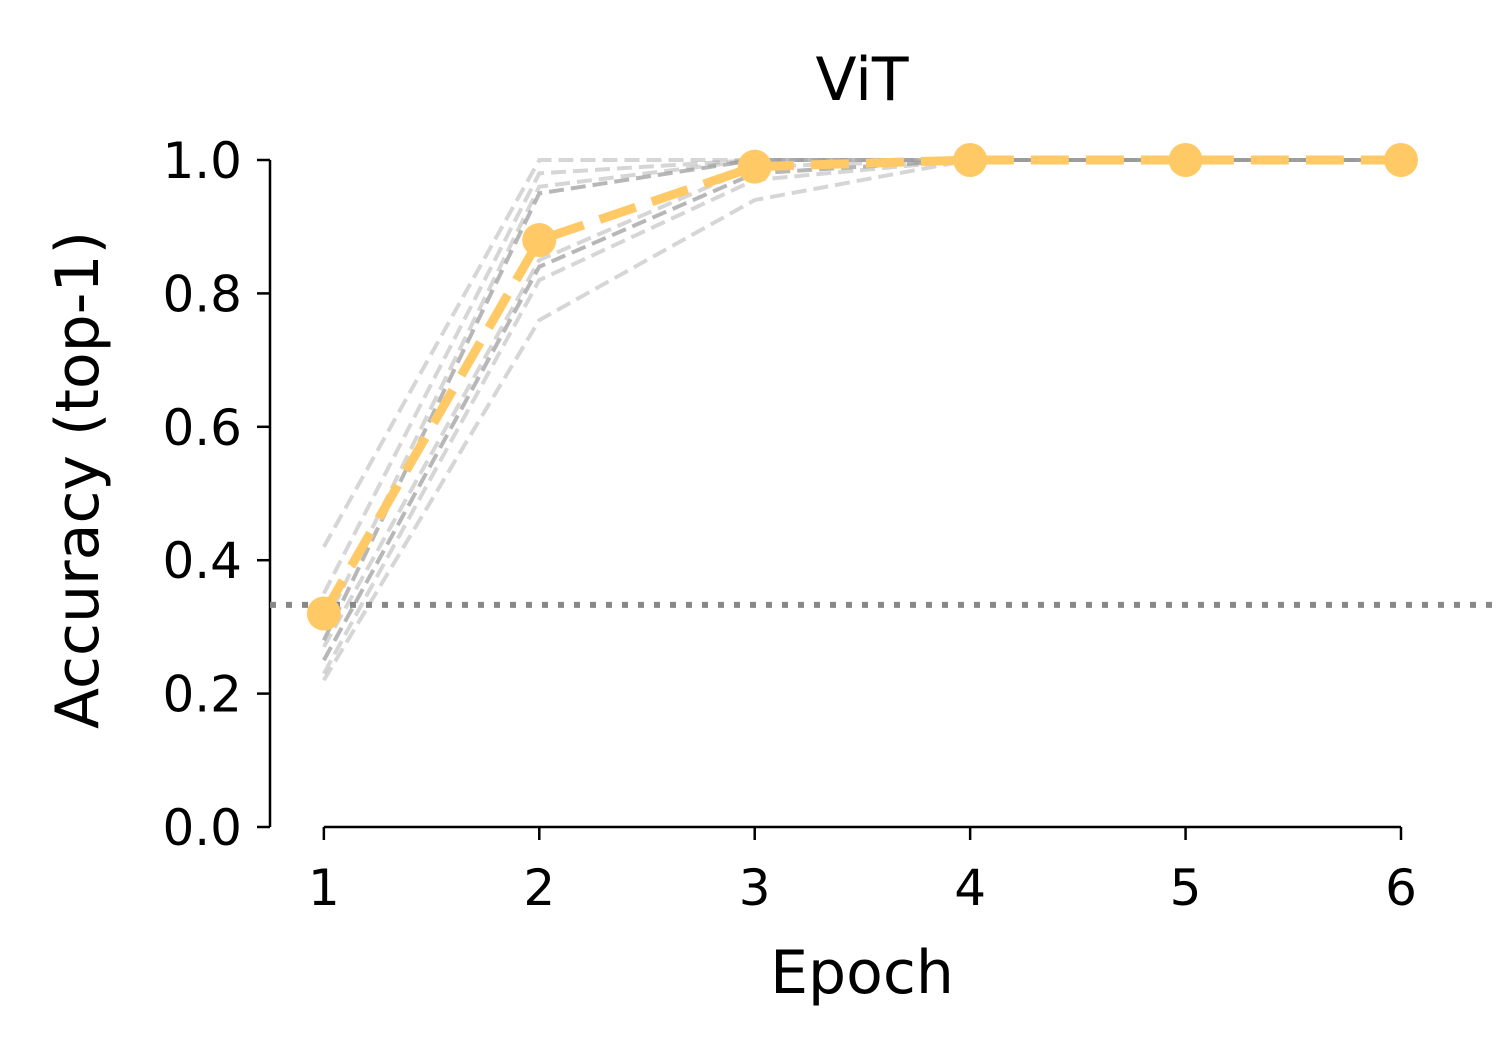  What do you see at coordinates (755, 888) in the screenshot?
I see `x-tick-label: 3` at bounding box center [755, 888].